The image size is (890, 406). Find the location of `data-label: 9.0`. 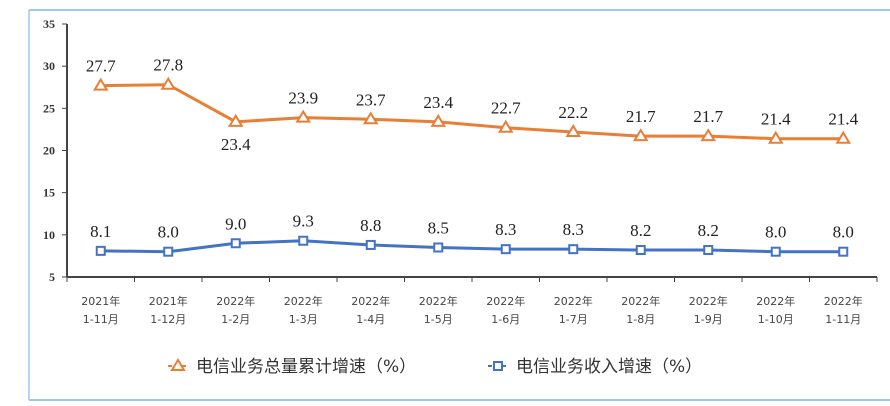

data-label: 9.0 is located at coordinates (235, 223).